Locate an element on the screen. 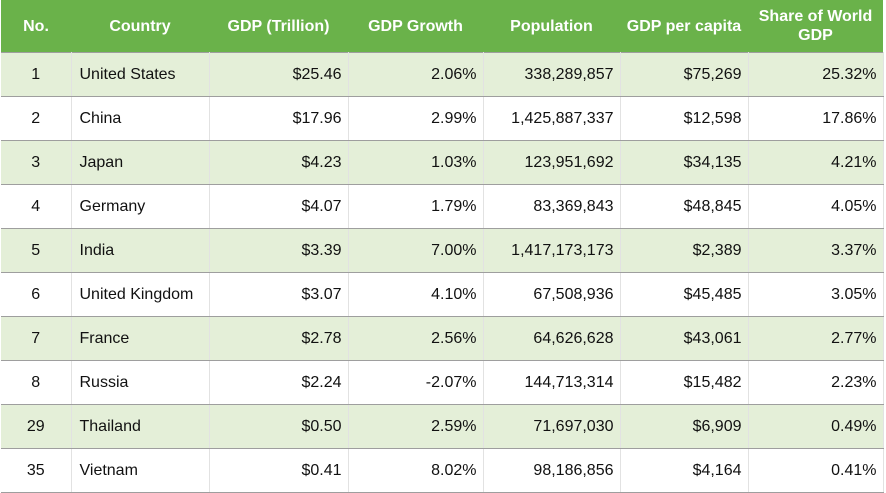 The image size is (886, 493). cell-no: 7 is located at coordinates (36, 338).